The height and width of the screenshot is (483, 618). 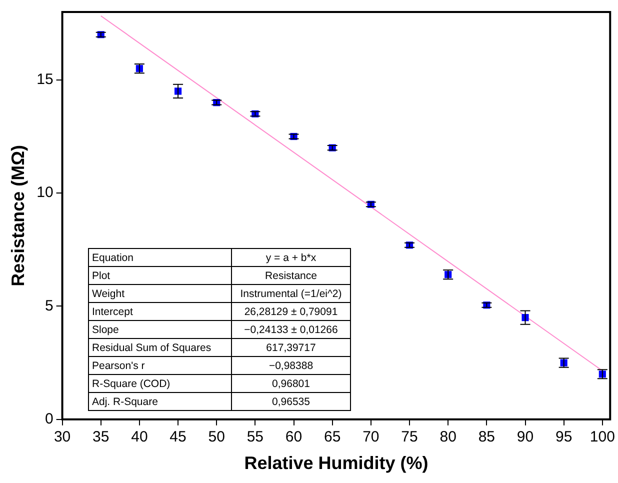 What do you see at coordinates (160, 383) in the screenshot?
I see `annotation: R-Square (COD)` at bounding box center [160, 383].